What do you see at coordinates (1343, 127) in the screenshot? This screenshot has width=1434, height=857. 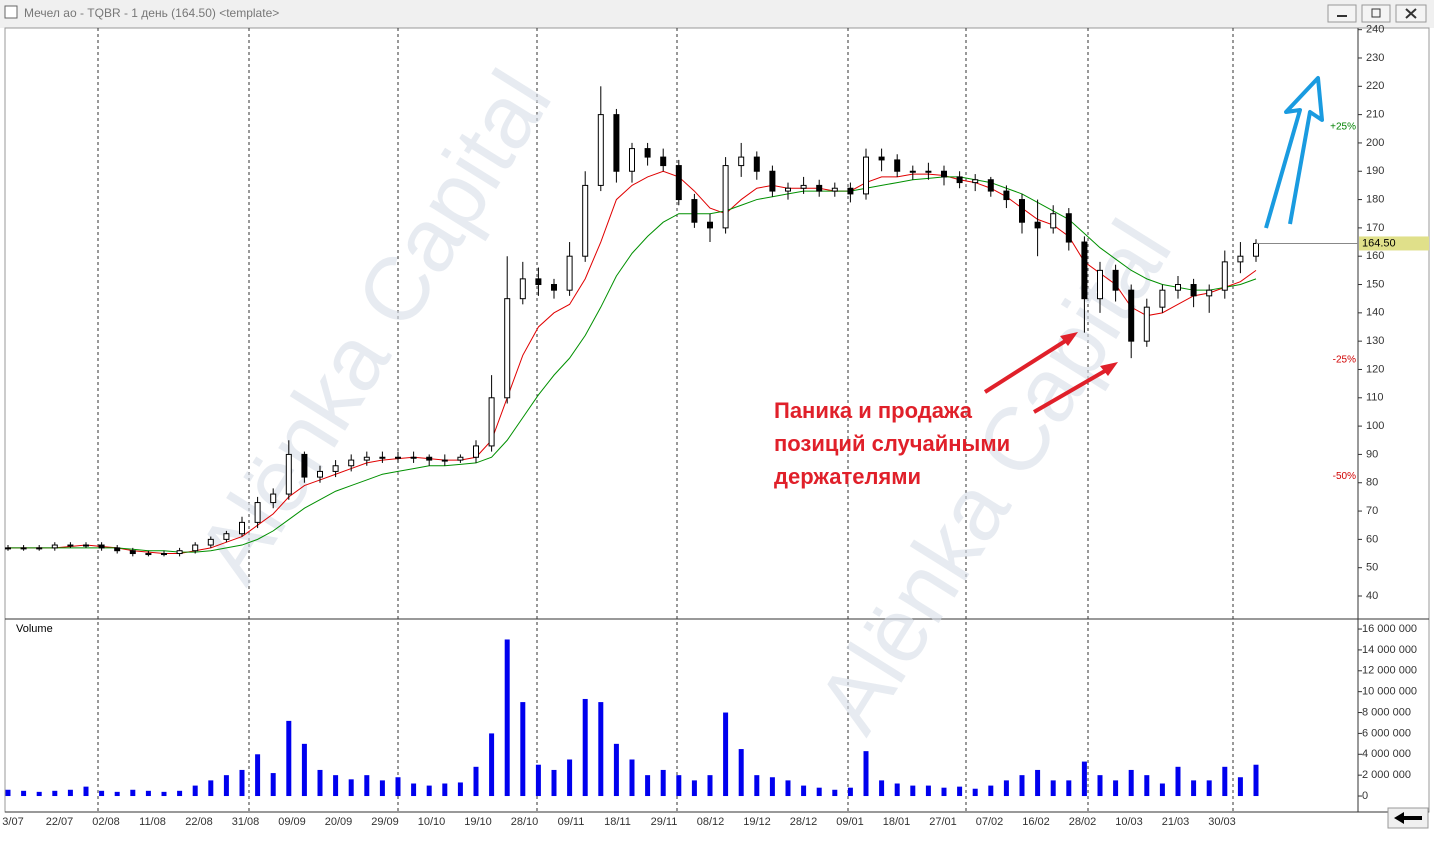 I see `level-label: +25%` at bounding box center [1343, 127].